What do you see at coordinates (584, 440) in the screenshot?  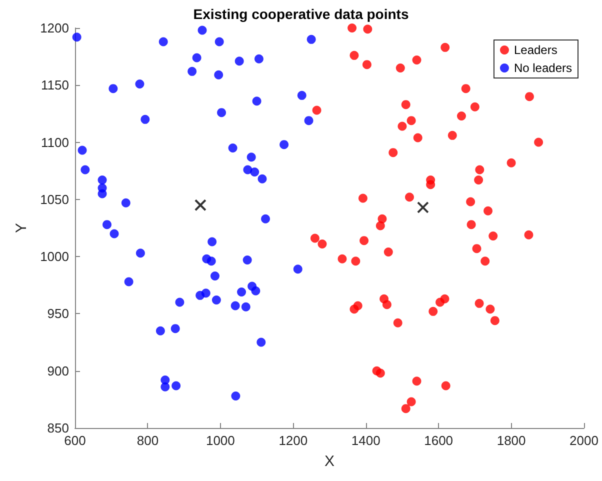 I see `x-tick-label: 2000` at bounding box center [584, 440].